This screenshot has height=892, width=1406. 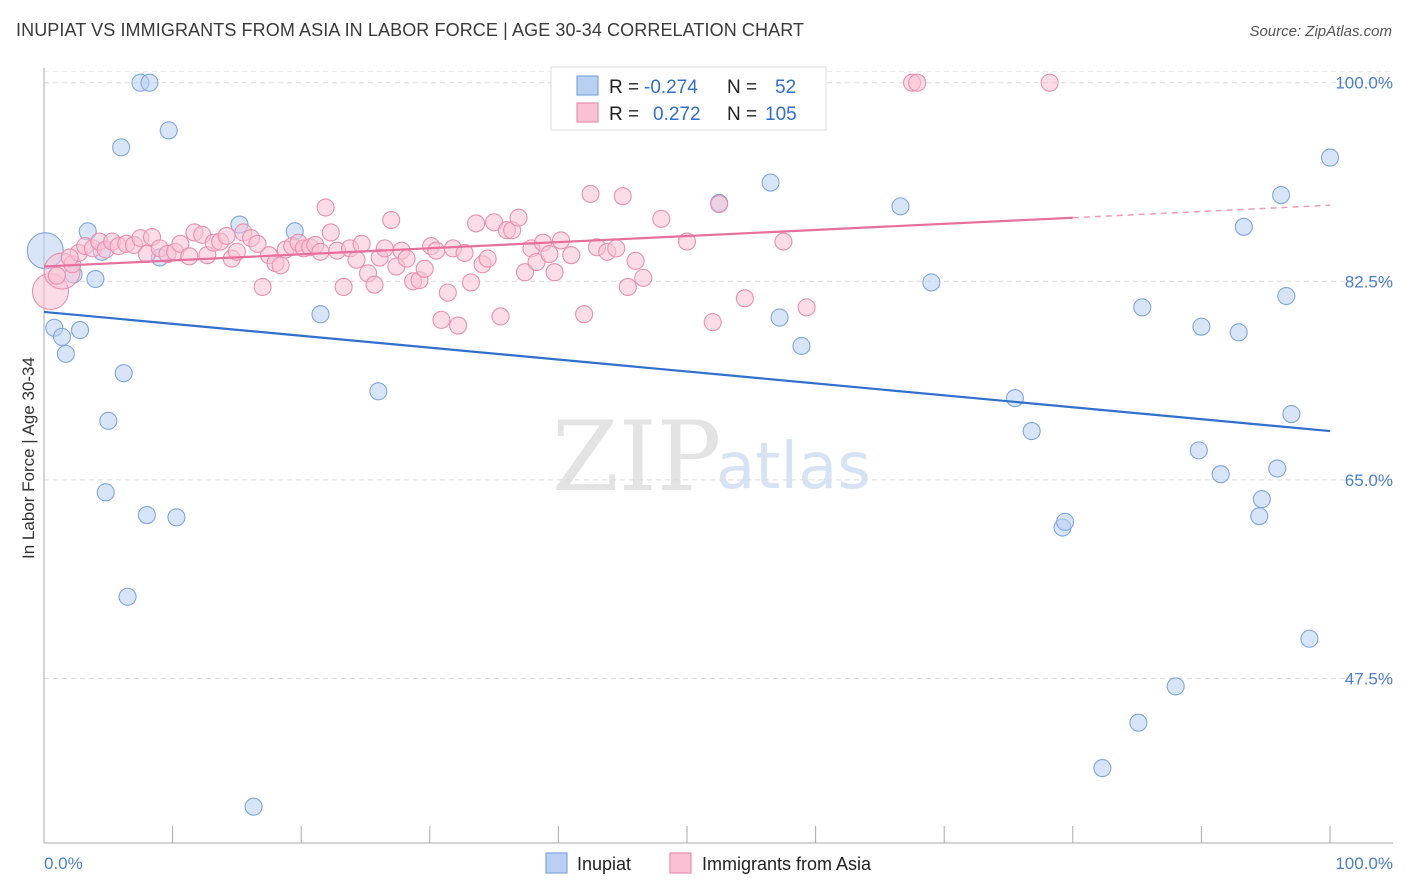 I want to click on series-legend: Inupiat Immigrants from Asia, so click(x=708, y=863).